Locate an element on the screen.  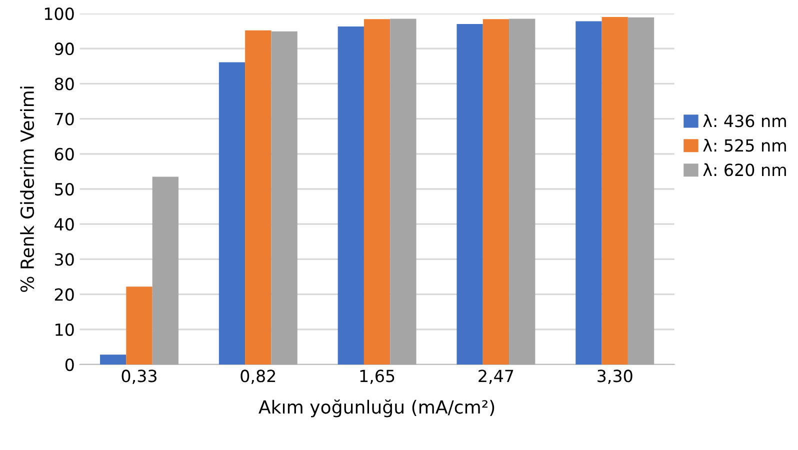
y-tick-label: 10 is located at coordinates (65, 329).